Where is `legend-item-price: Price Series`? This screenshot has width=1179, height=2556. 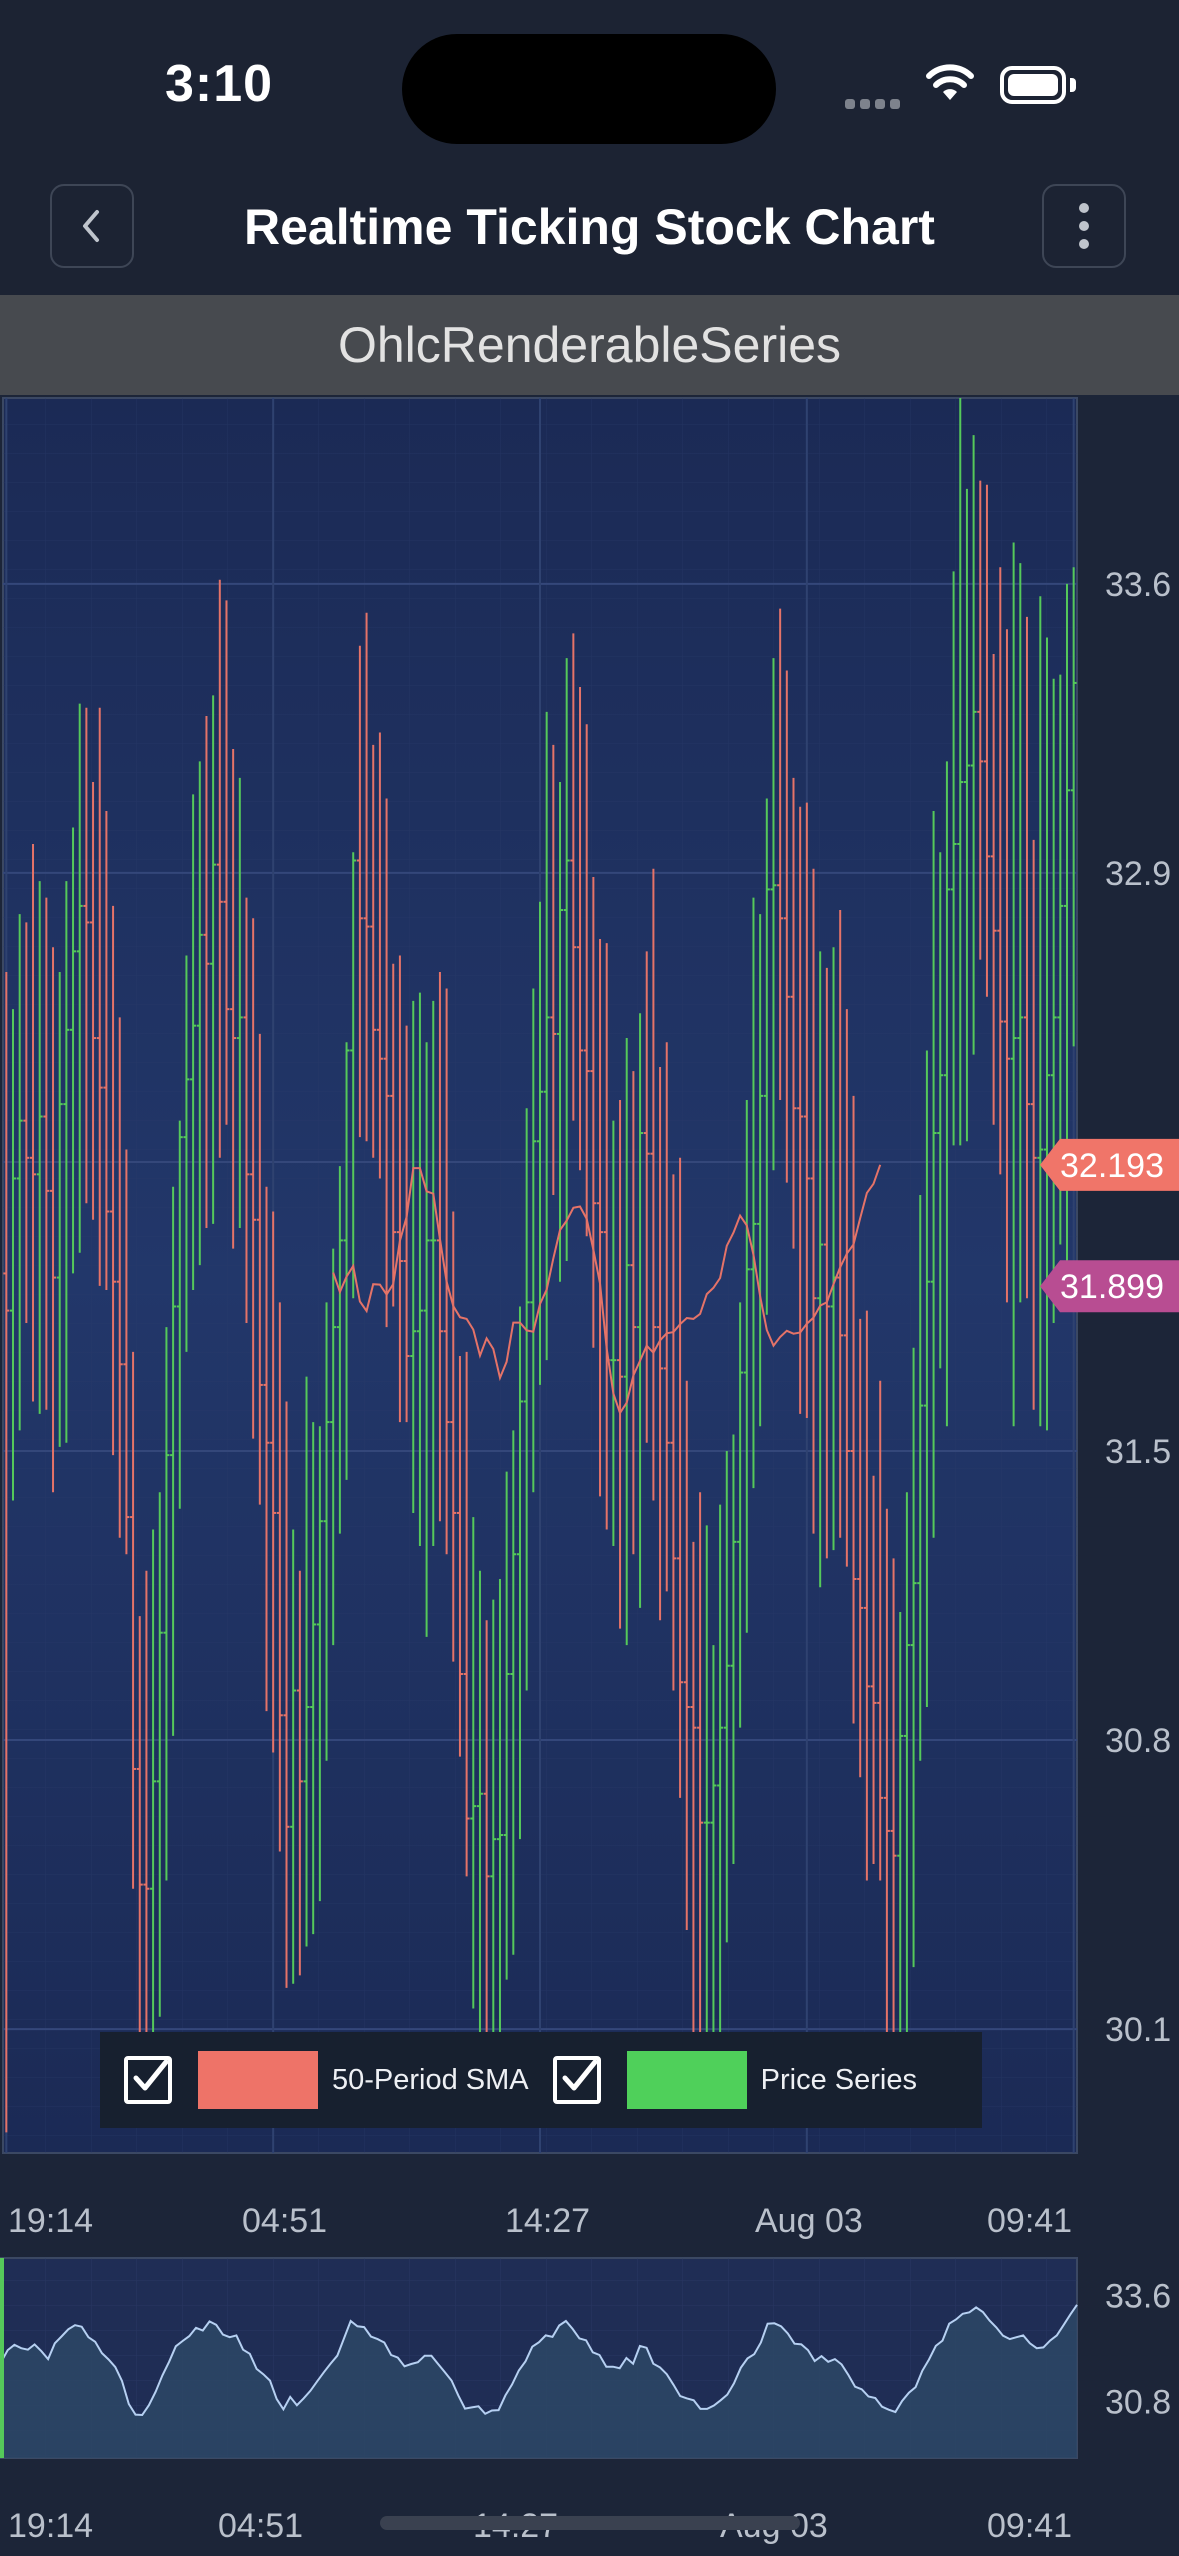
legend-item-price: Price Series is located at coordinates (723, 2080).